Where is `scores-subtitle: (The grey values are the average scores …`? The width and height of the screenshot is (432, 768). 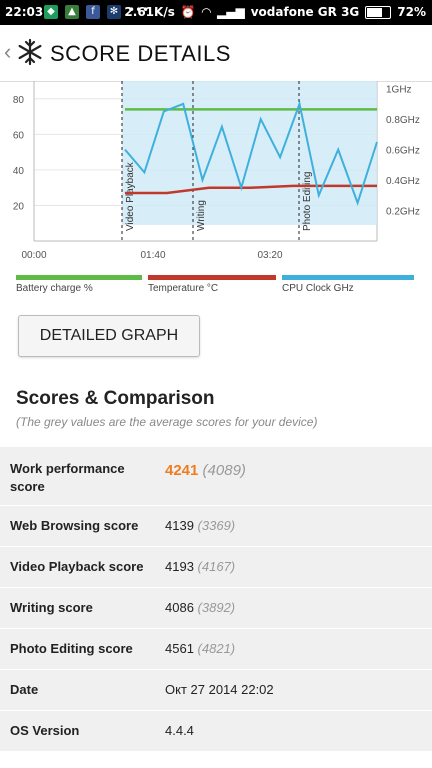
scores-subtitle: (The grey values are the average scores … is located at coordinates (167, 422).